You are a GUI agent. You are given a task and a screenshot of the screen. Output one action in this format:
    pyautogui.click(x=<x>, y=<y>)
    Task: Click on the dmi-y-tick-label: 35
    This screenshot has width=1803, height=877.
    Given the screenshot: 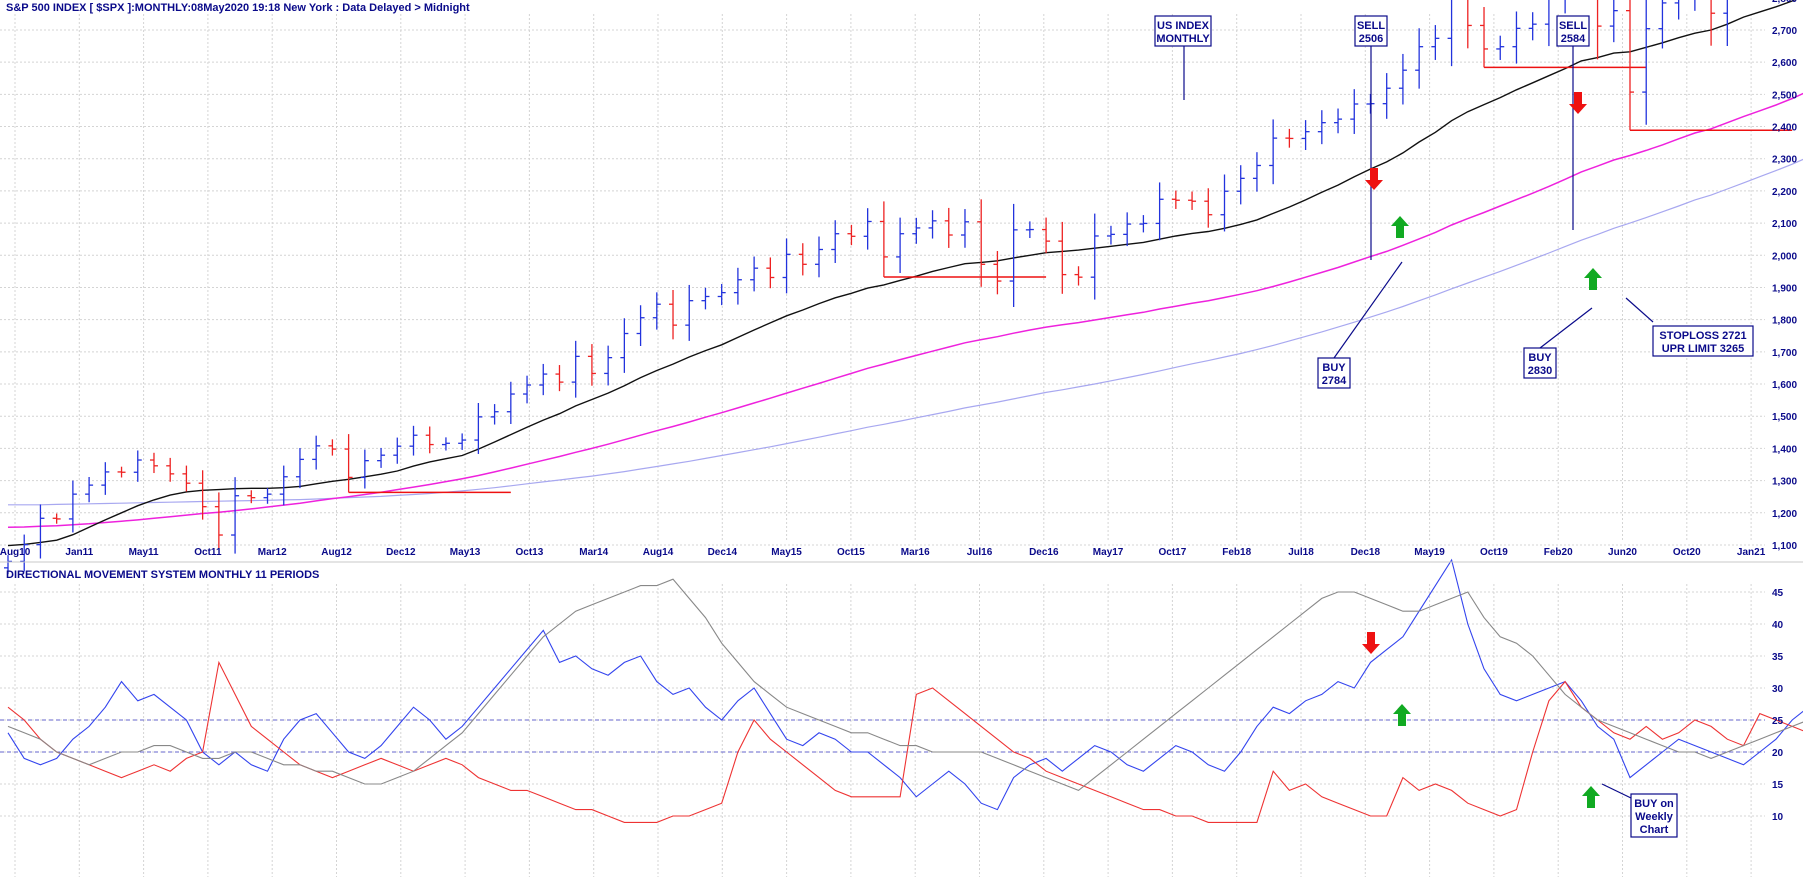 What is the action you would take?
    pyautogui.click(x=1778, y=657)
    